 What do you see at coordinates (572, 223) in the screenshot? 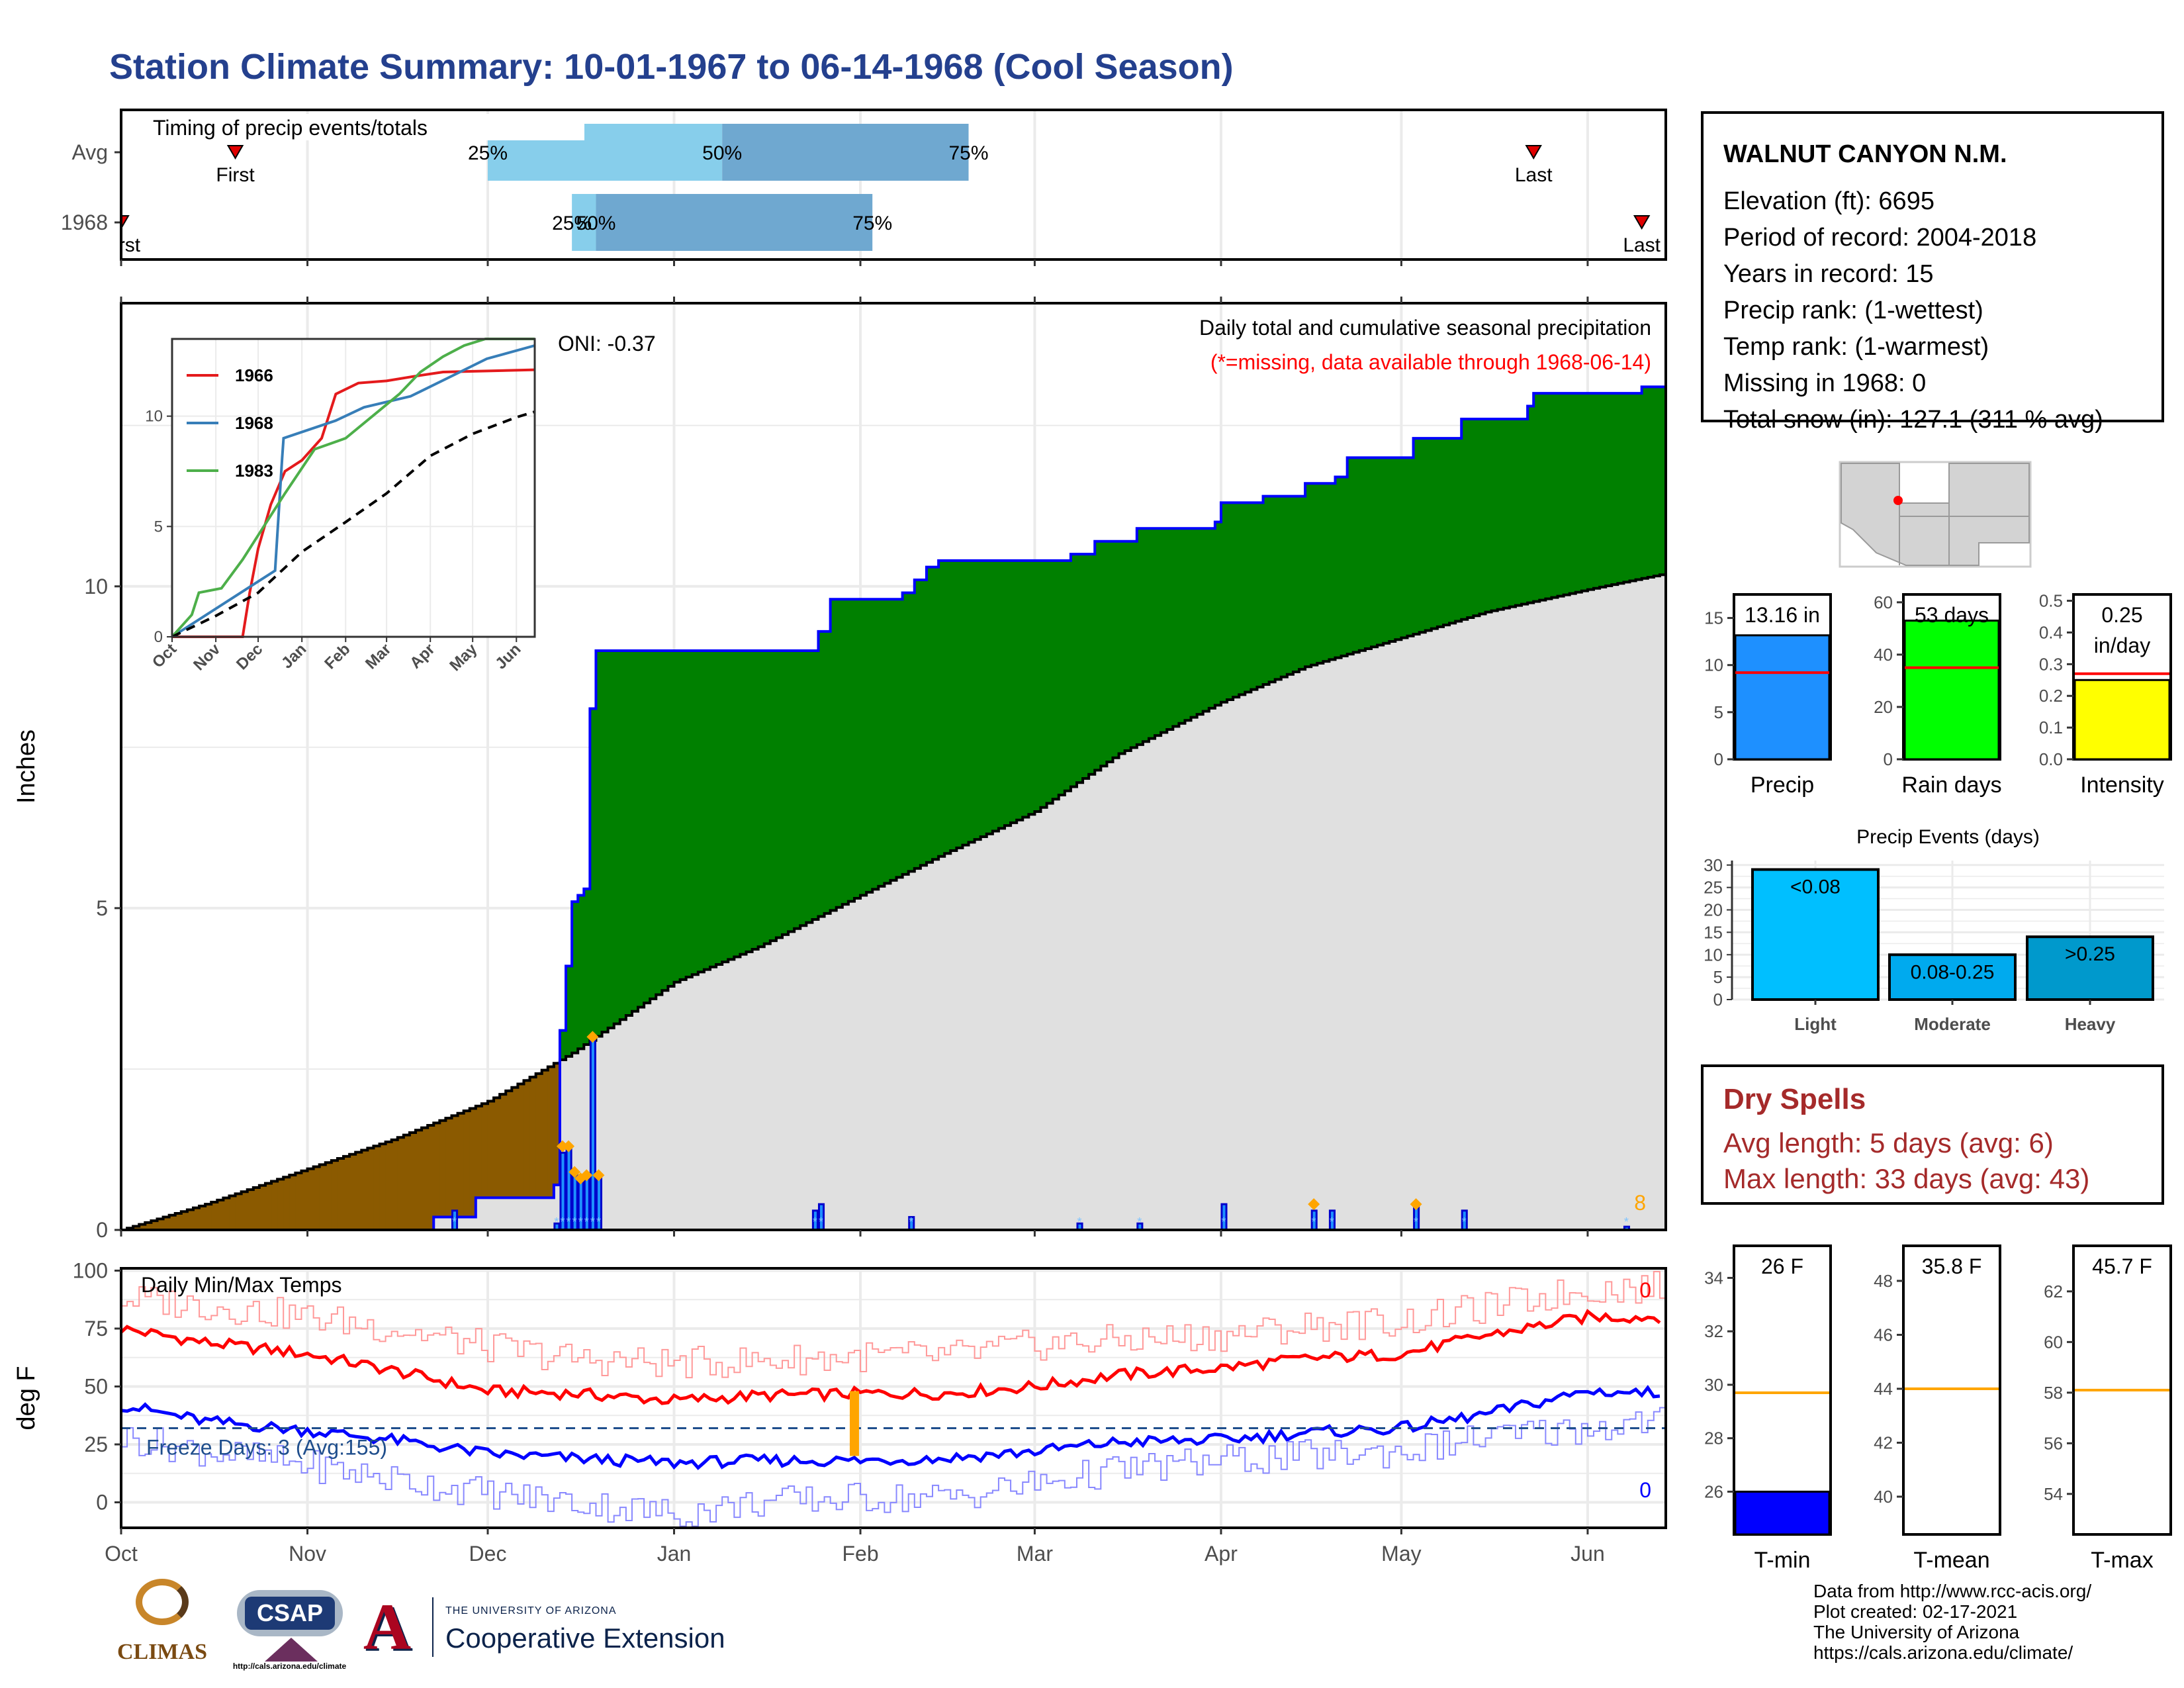
I see `timing-label-25: 25%` at bounding box center [572, 223].